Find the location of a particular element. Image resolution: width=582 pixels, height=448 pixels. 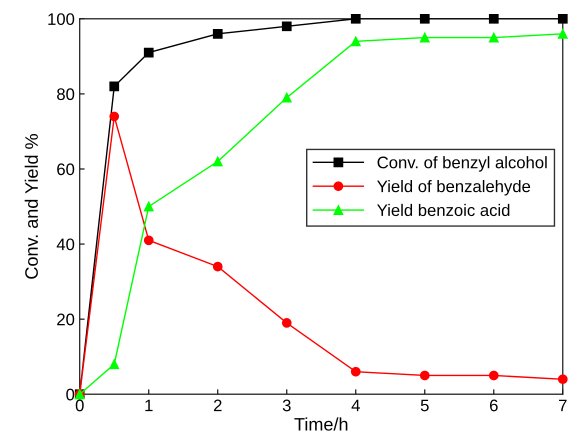

y-tick-label: 60 is located at coordinates (65, 169).